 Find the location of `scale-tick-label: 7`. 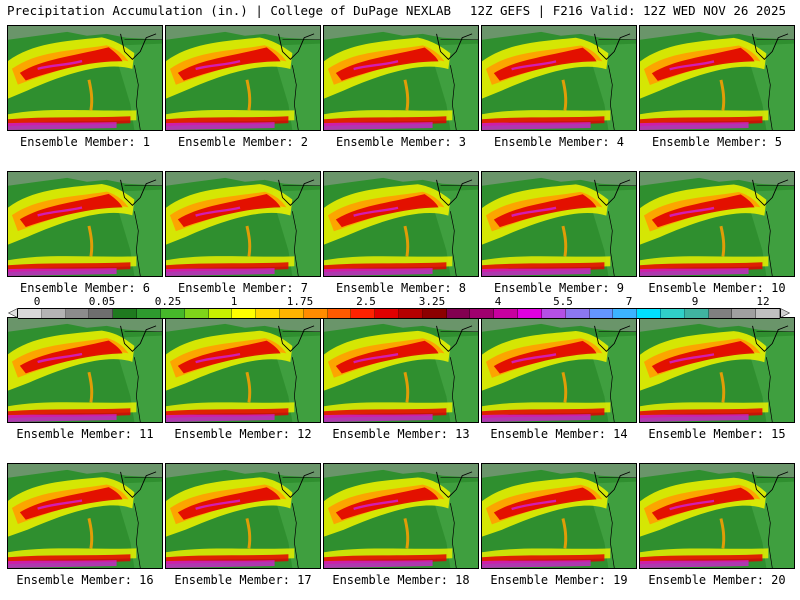

scale-tick-label: 7 is located at coordinates (629, 301).